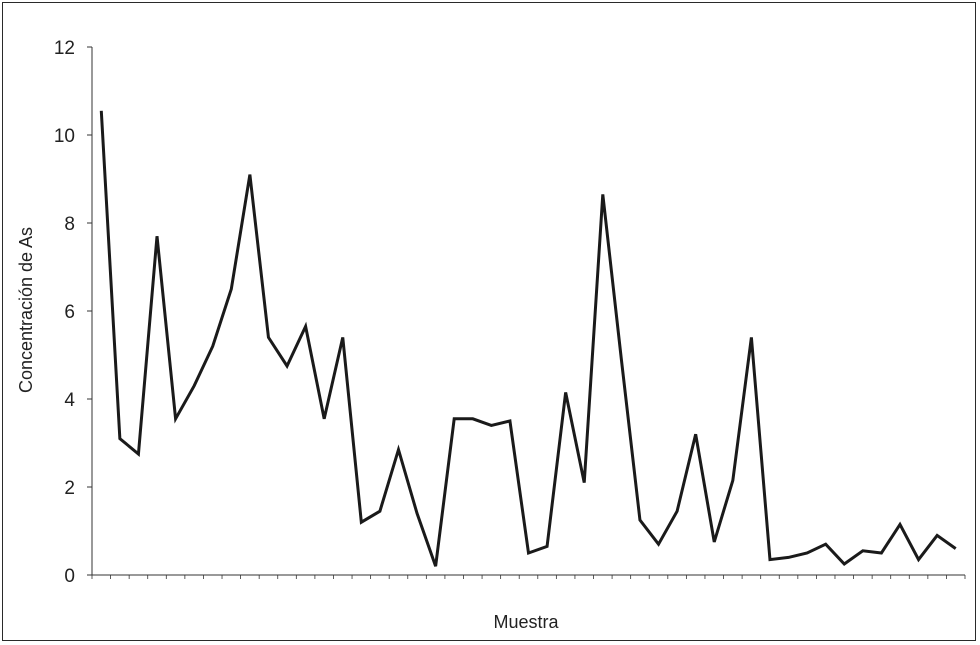 This screenshot has height=645, width=980. What do you see at coordinates (69, 400) in the screenshot?
I see `y-tick-label: 4` at bounding box center [69, 400].